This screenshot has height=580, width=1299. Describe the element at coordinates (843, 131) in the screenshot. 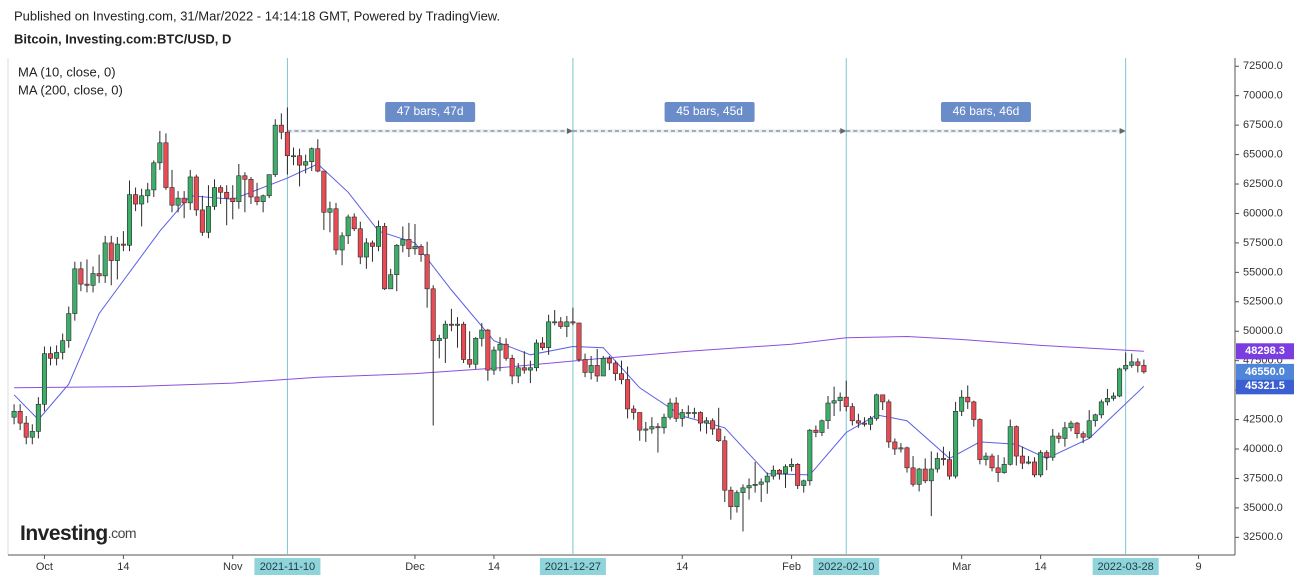

I see `arrow-head` at that location.